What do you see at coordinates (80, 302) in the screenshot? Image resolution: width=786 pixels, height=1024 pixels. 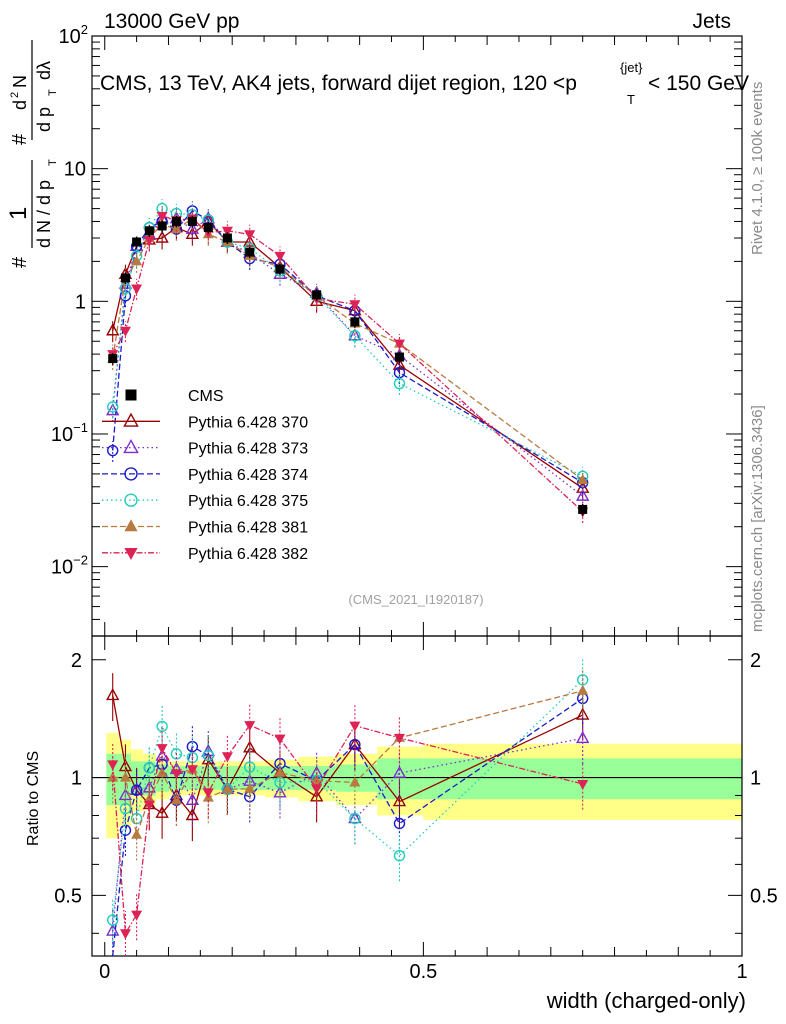 I see `y-tick-label: 1` at bounding box center [80, 302].